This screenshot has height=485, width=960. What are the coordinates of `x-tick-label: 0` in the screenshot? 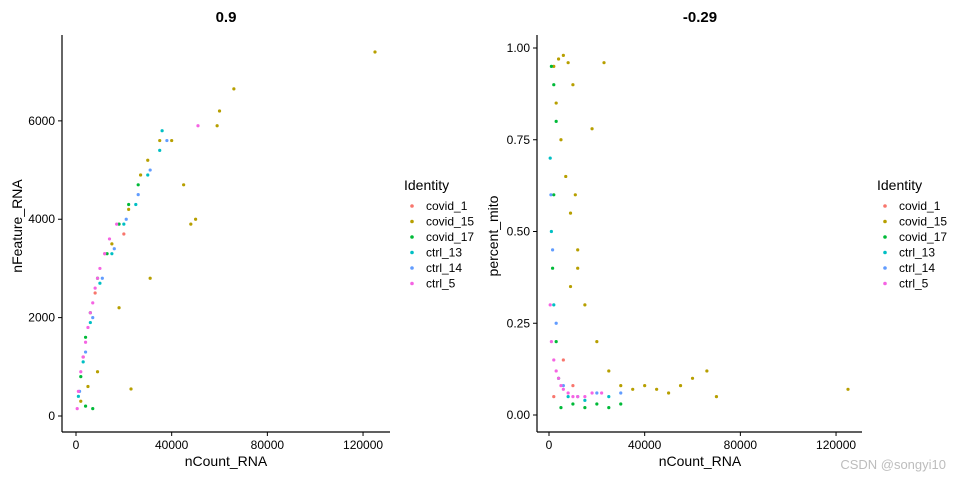 It's located at (76, 445).